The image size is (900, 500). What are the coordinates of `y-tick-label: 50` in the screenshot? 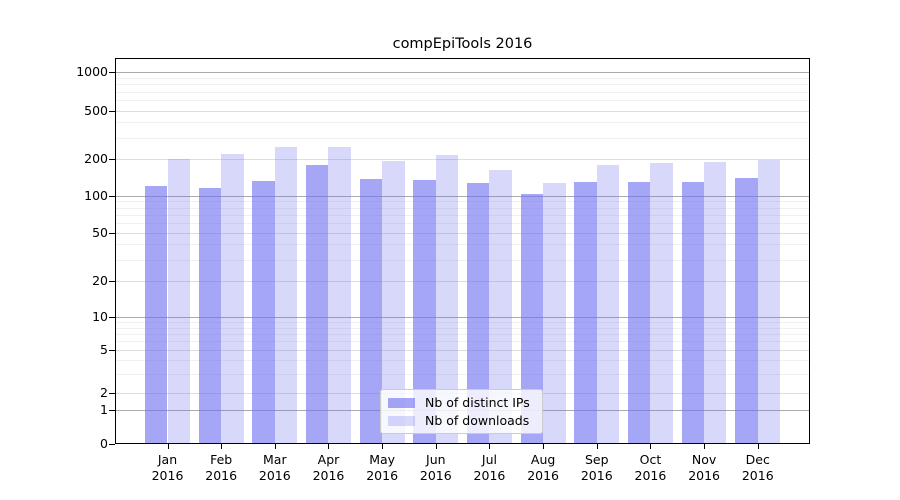 It's located at (100, 232).